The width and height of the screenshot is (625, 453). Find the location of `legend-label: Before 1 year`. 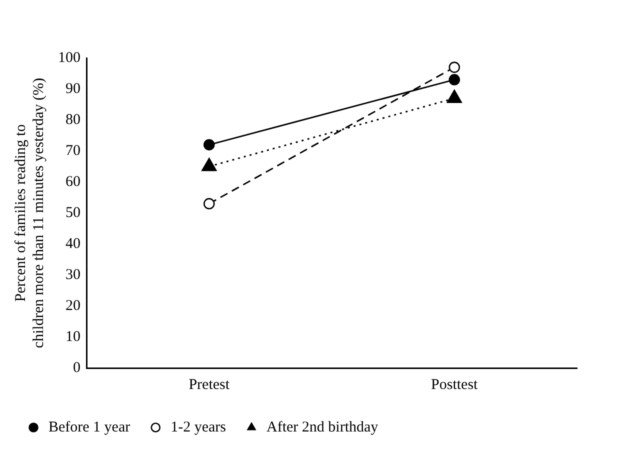

legend-label: Before 1 year is located at coordinates (89, 427).